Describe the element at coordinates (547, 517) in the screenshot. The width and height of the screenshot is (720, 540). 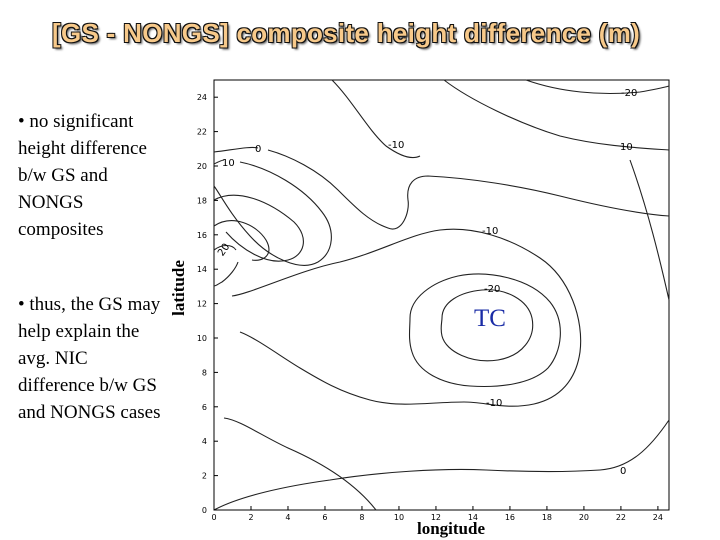
I see `x-tick-label: 18` at that location.